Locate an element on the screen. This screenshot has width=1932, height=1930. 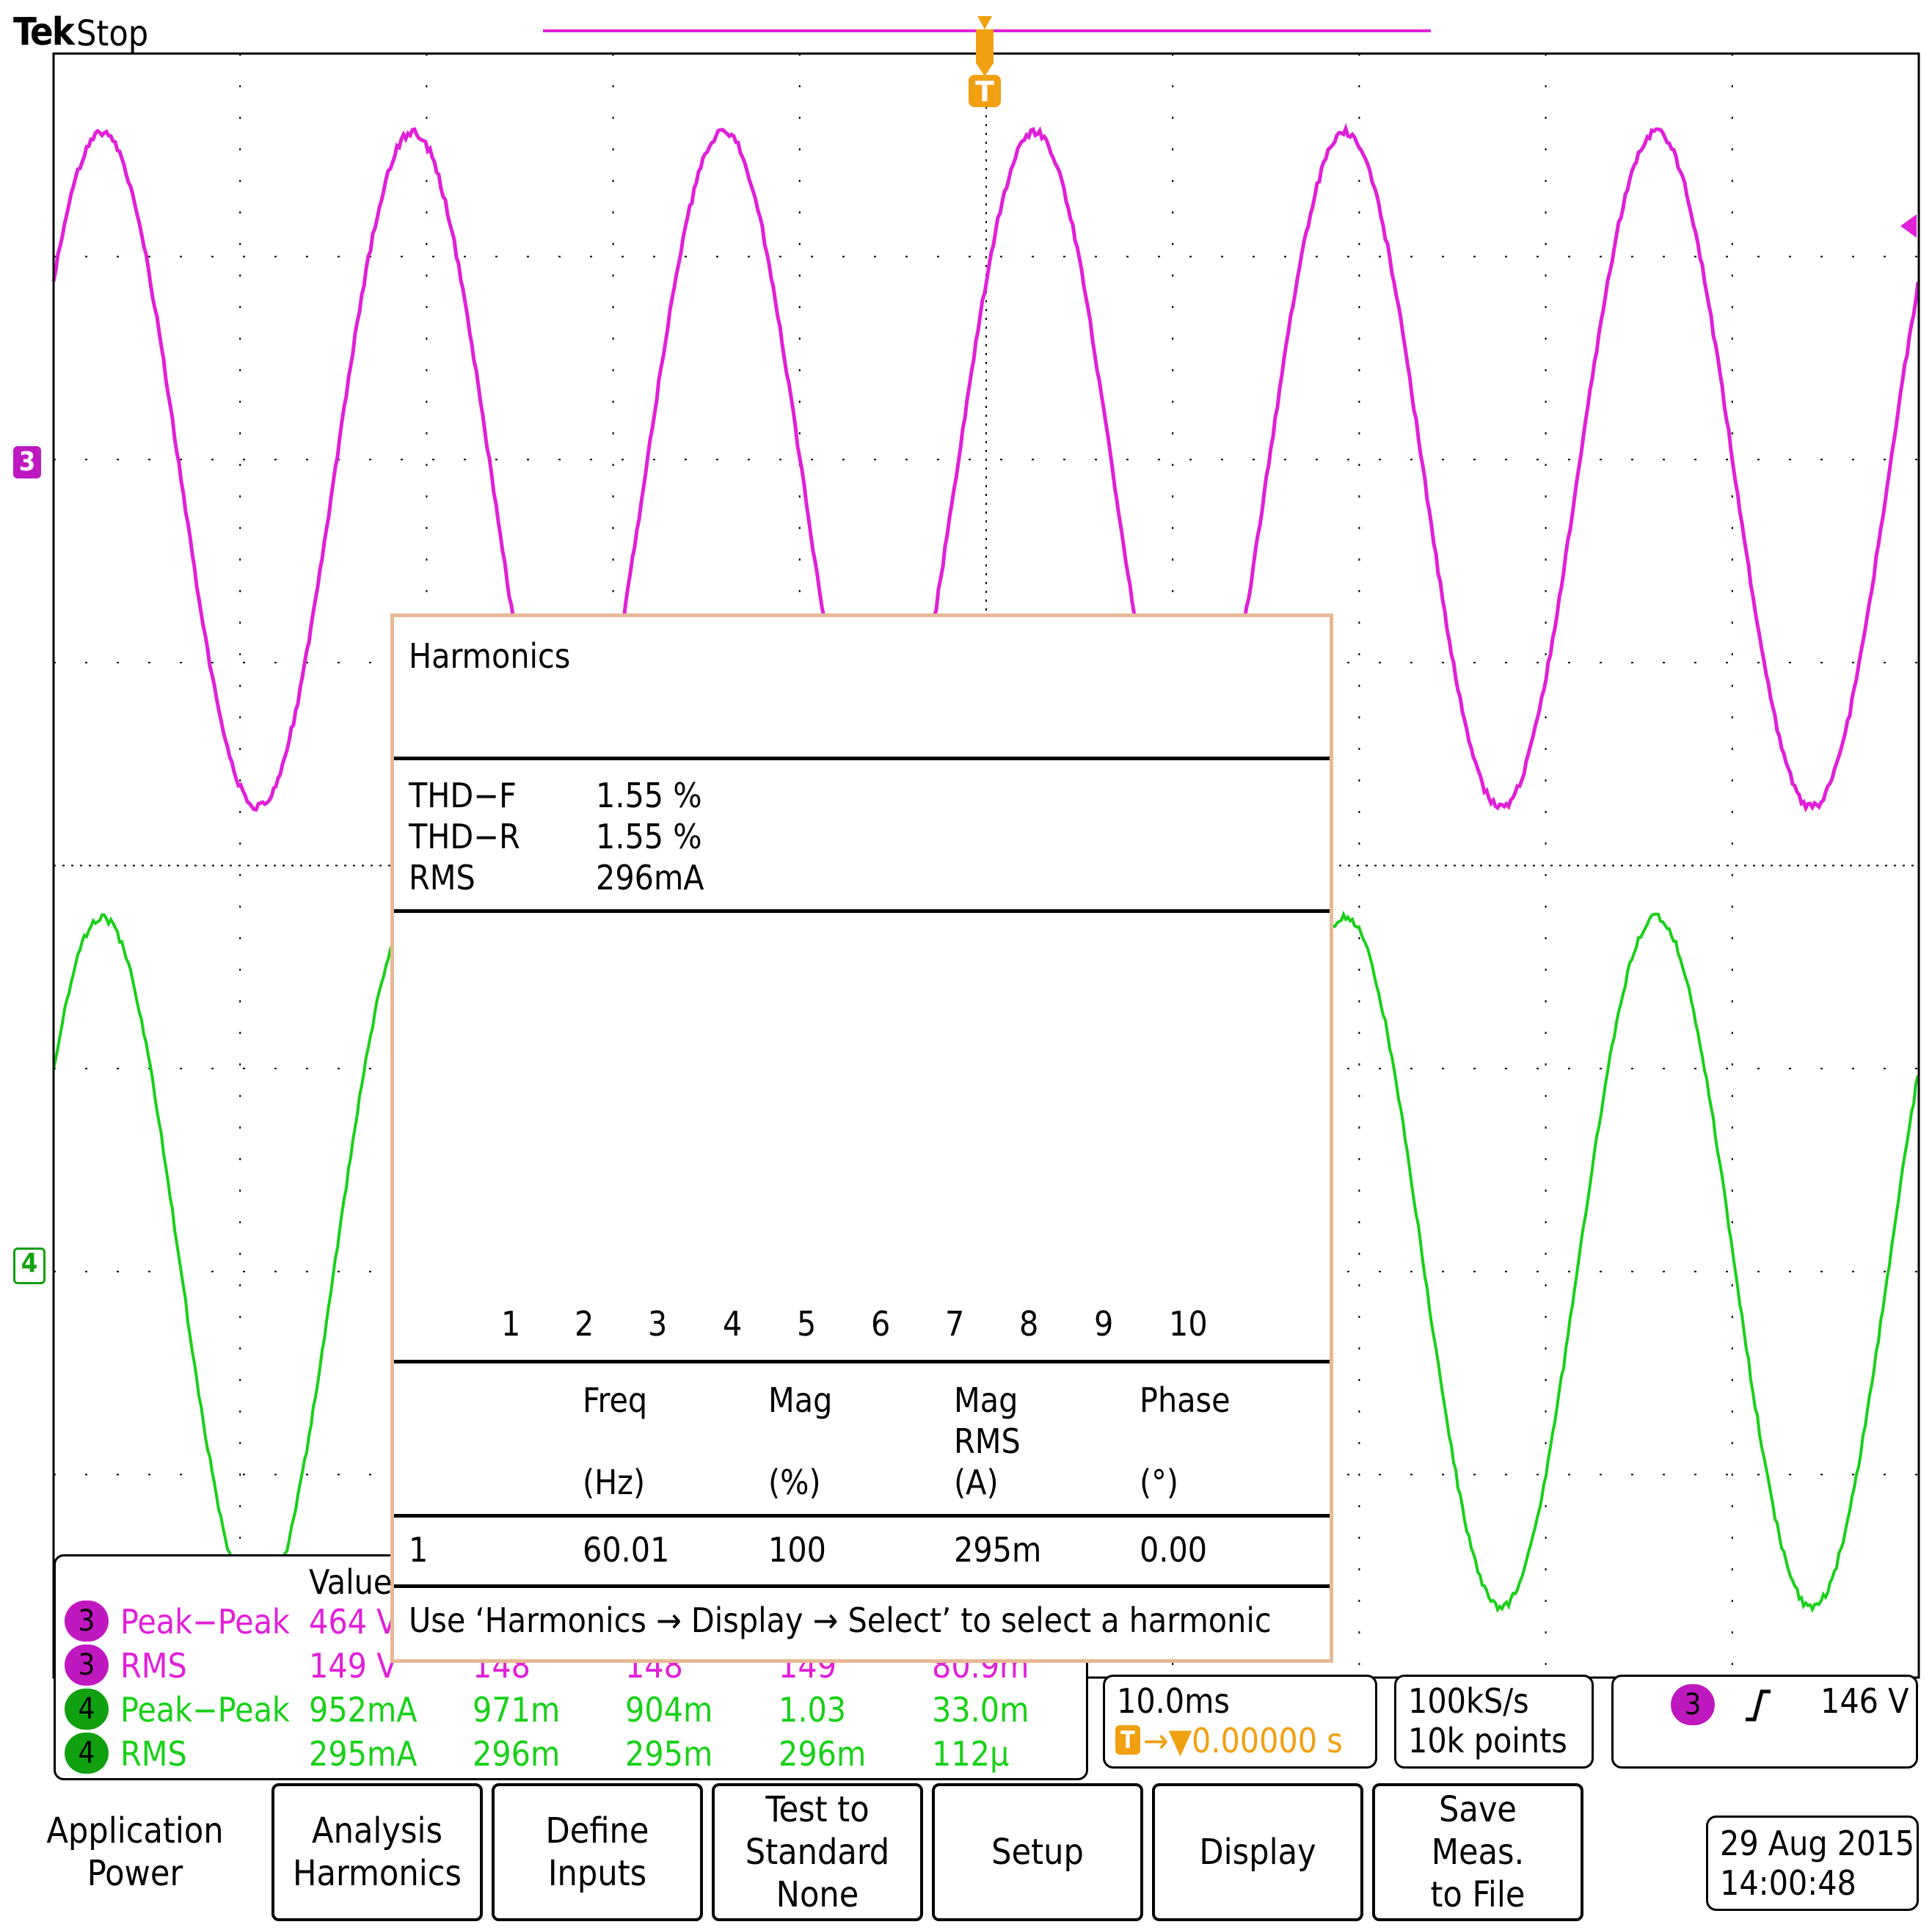
softkey-label: Application is located at coordinates (134, 1831).